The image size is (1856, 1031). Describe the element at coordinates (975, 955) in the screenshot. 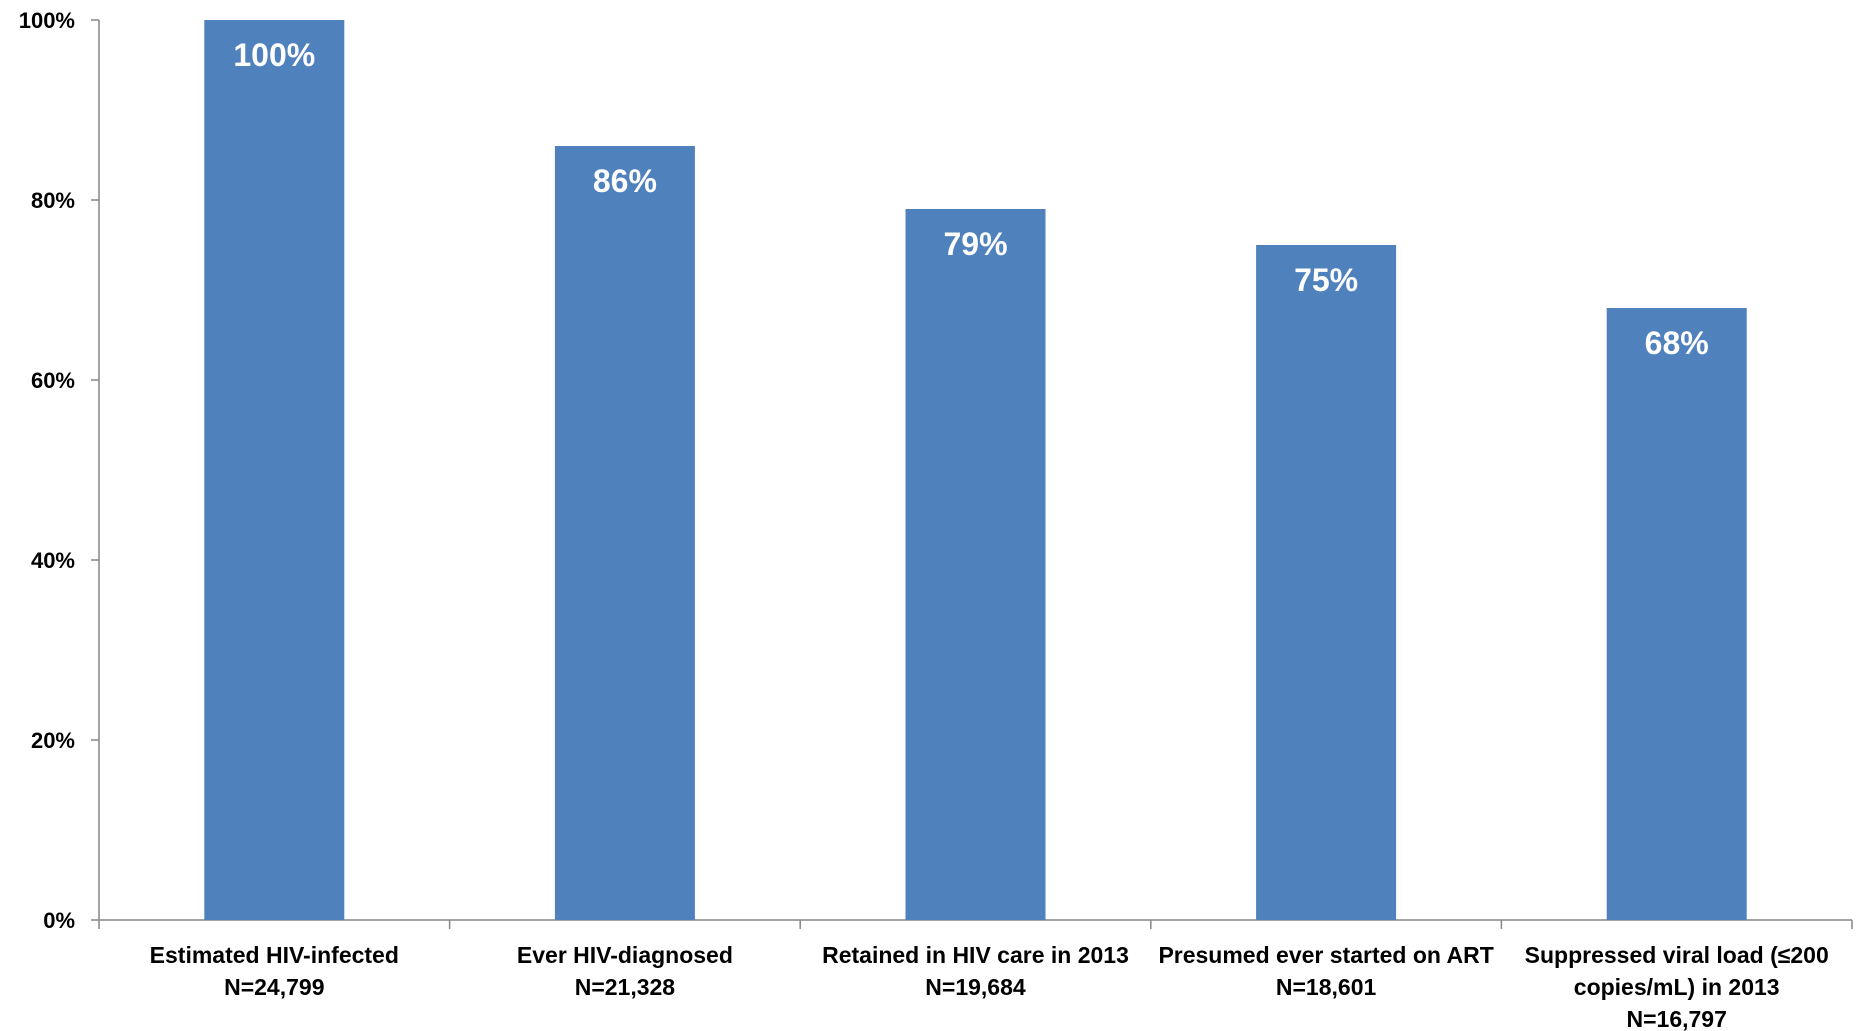

I see `x-category-label: Retained in HIV care in 2013` at that location.